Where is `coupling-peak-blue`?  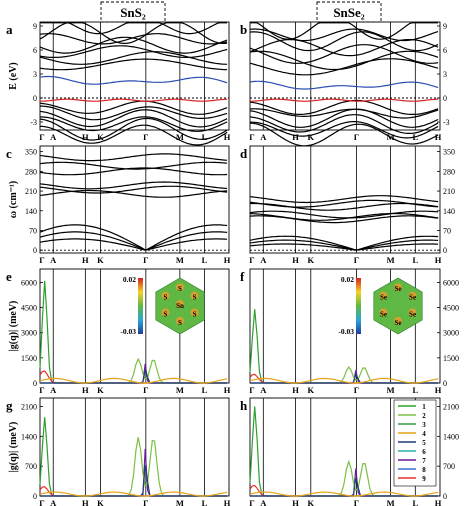
coupling-peak-blue is located at coordinates (344, 378).